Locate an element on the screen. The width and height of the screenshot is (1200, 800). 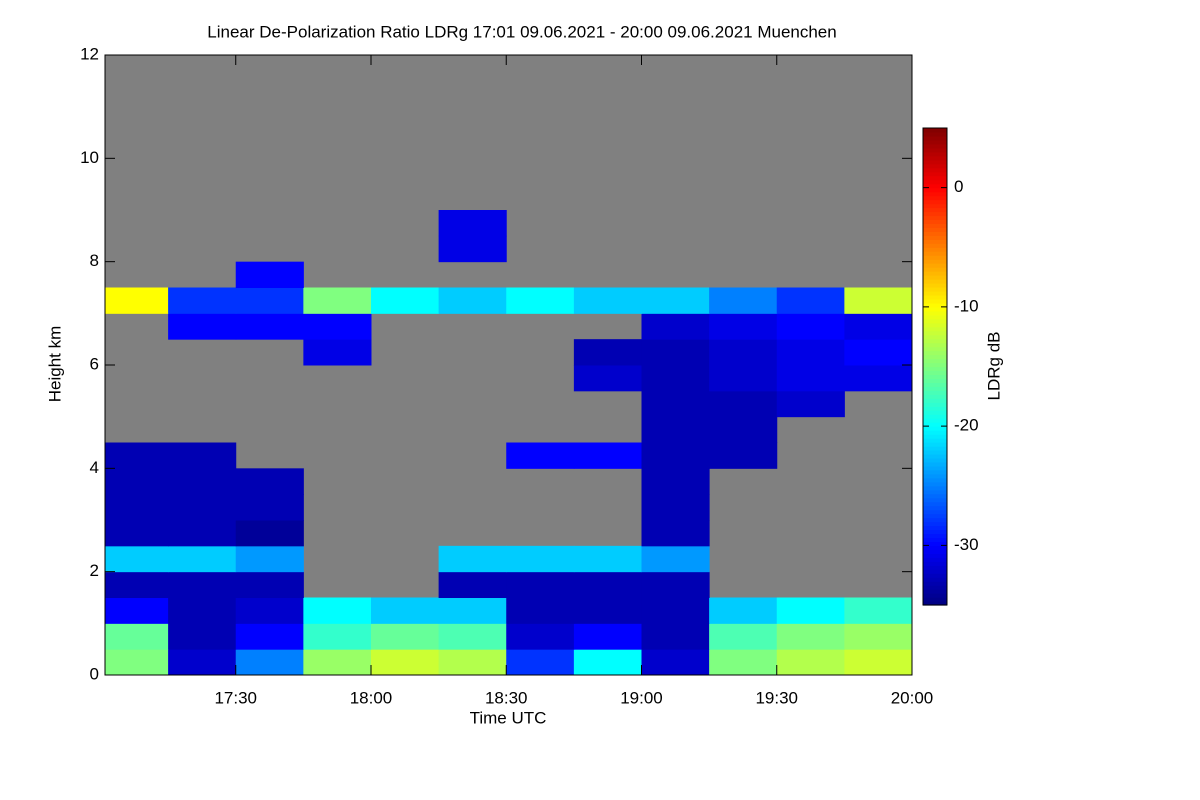
y-axis-label: Height km is located at coordinates (54, 364).